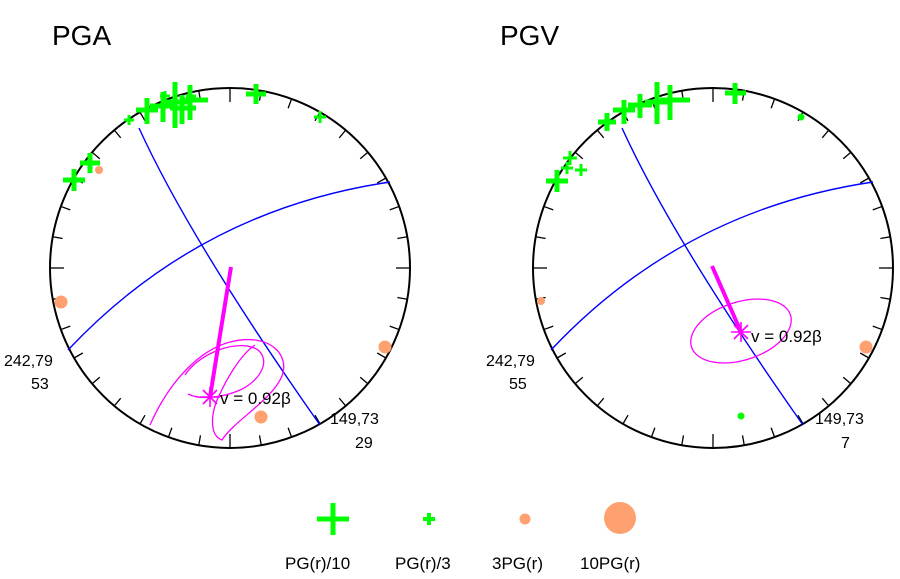 Image resolution: width=900 pixels, height=579 pixels. Describe the element at coordinates (194, 136) in the screenshot. I see `pg-crosses-pga` at that location.